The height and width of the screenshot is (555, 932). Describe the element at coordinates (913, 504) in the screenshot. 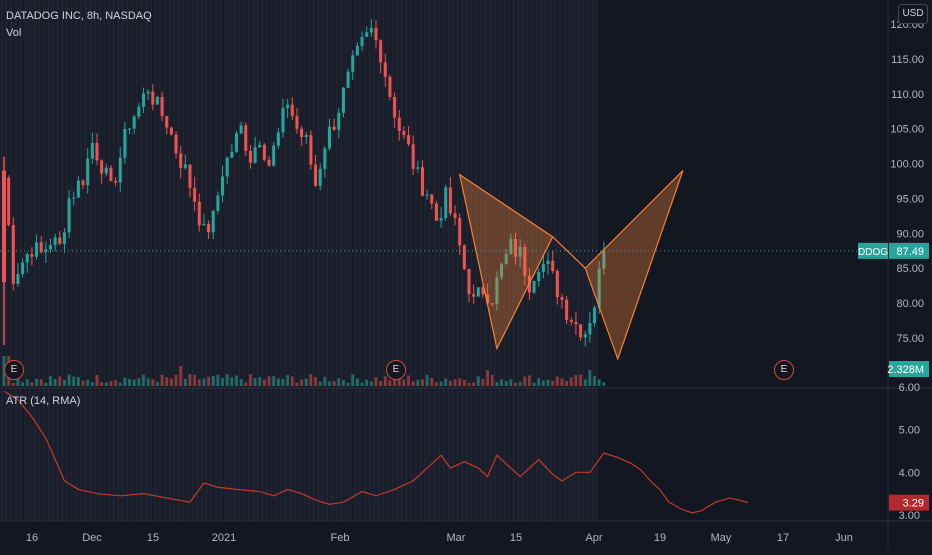

I see `atr-tag-label: 3.29` at that location.